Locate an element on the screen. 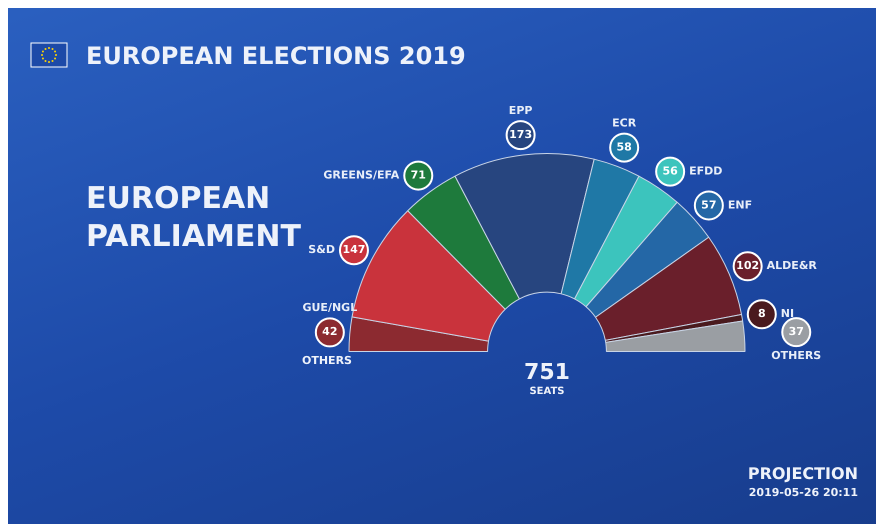 This screenshot has height=532, width=884. text: 2019-05-26 20:11 is located at coordinates (803, 492).